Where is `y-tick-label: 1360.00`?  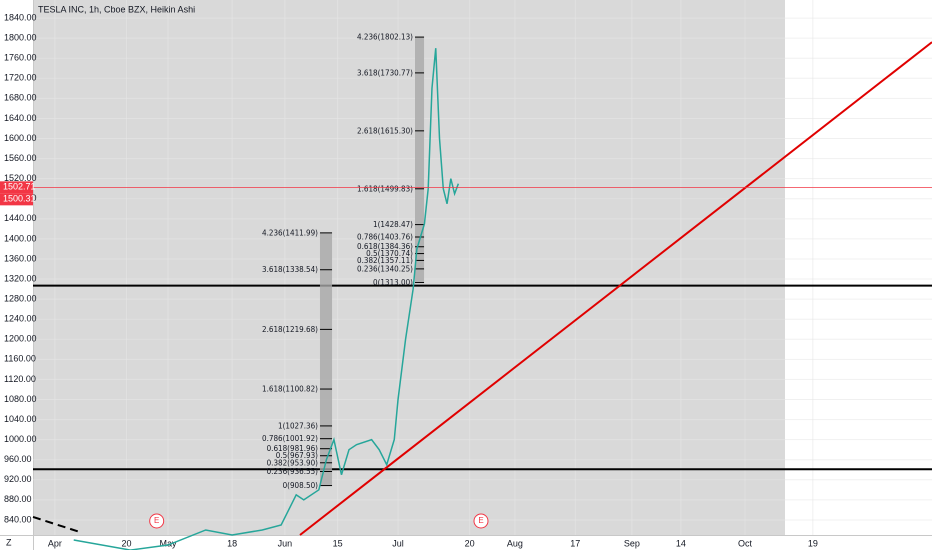 y-tick-label: 1360.00 is located at coordinates (20, 258).